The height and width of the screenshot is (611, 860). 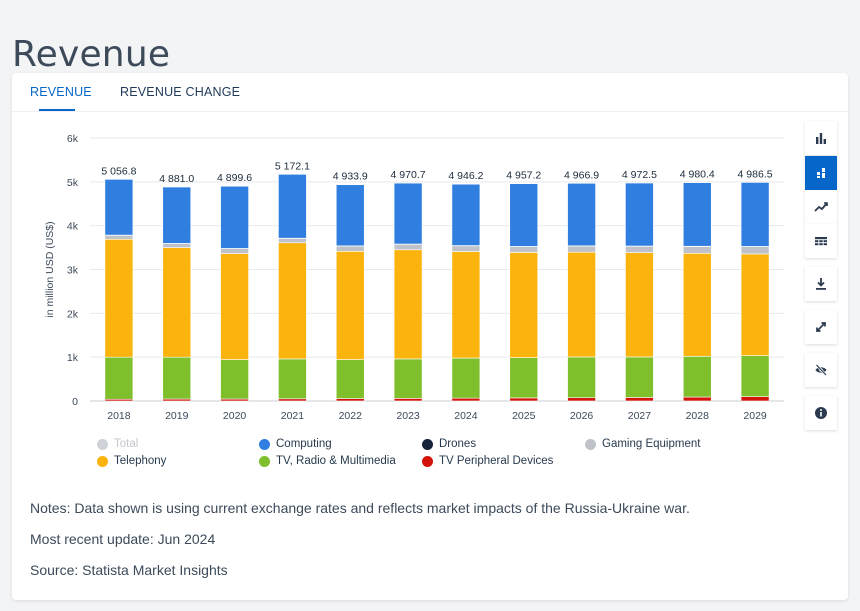 What do you see at coordinates (821, 413) in the screenshot?
I see `info-button` at bounding box center [821, 413].